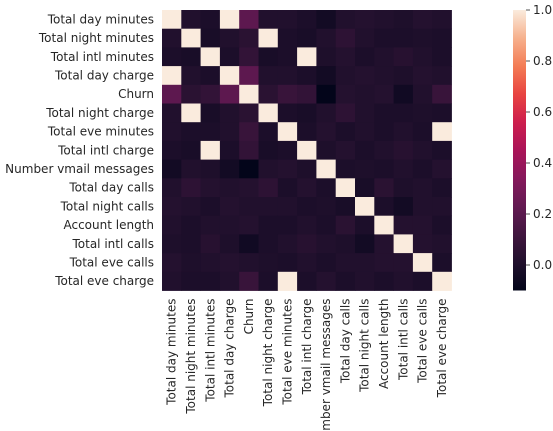 This screenshot has width=553, height=431. Describe the element at coordinates (230, 349) in the screenshot. I see `column-label: Total day charge` at that location.